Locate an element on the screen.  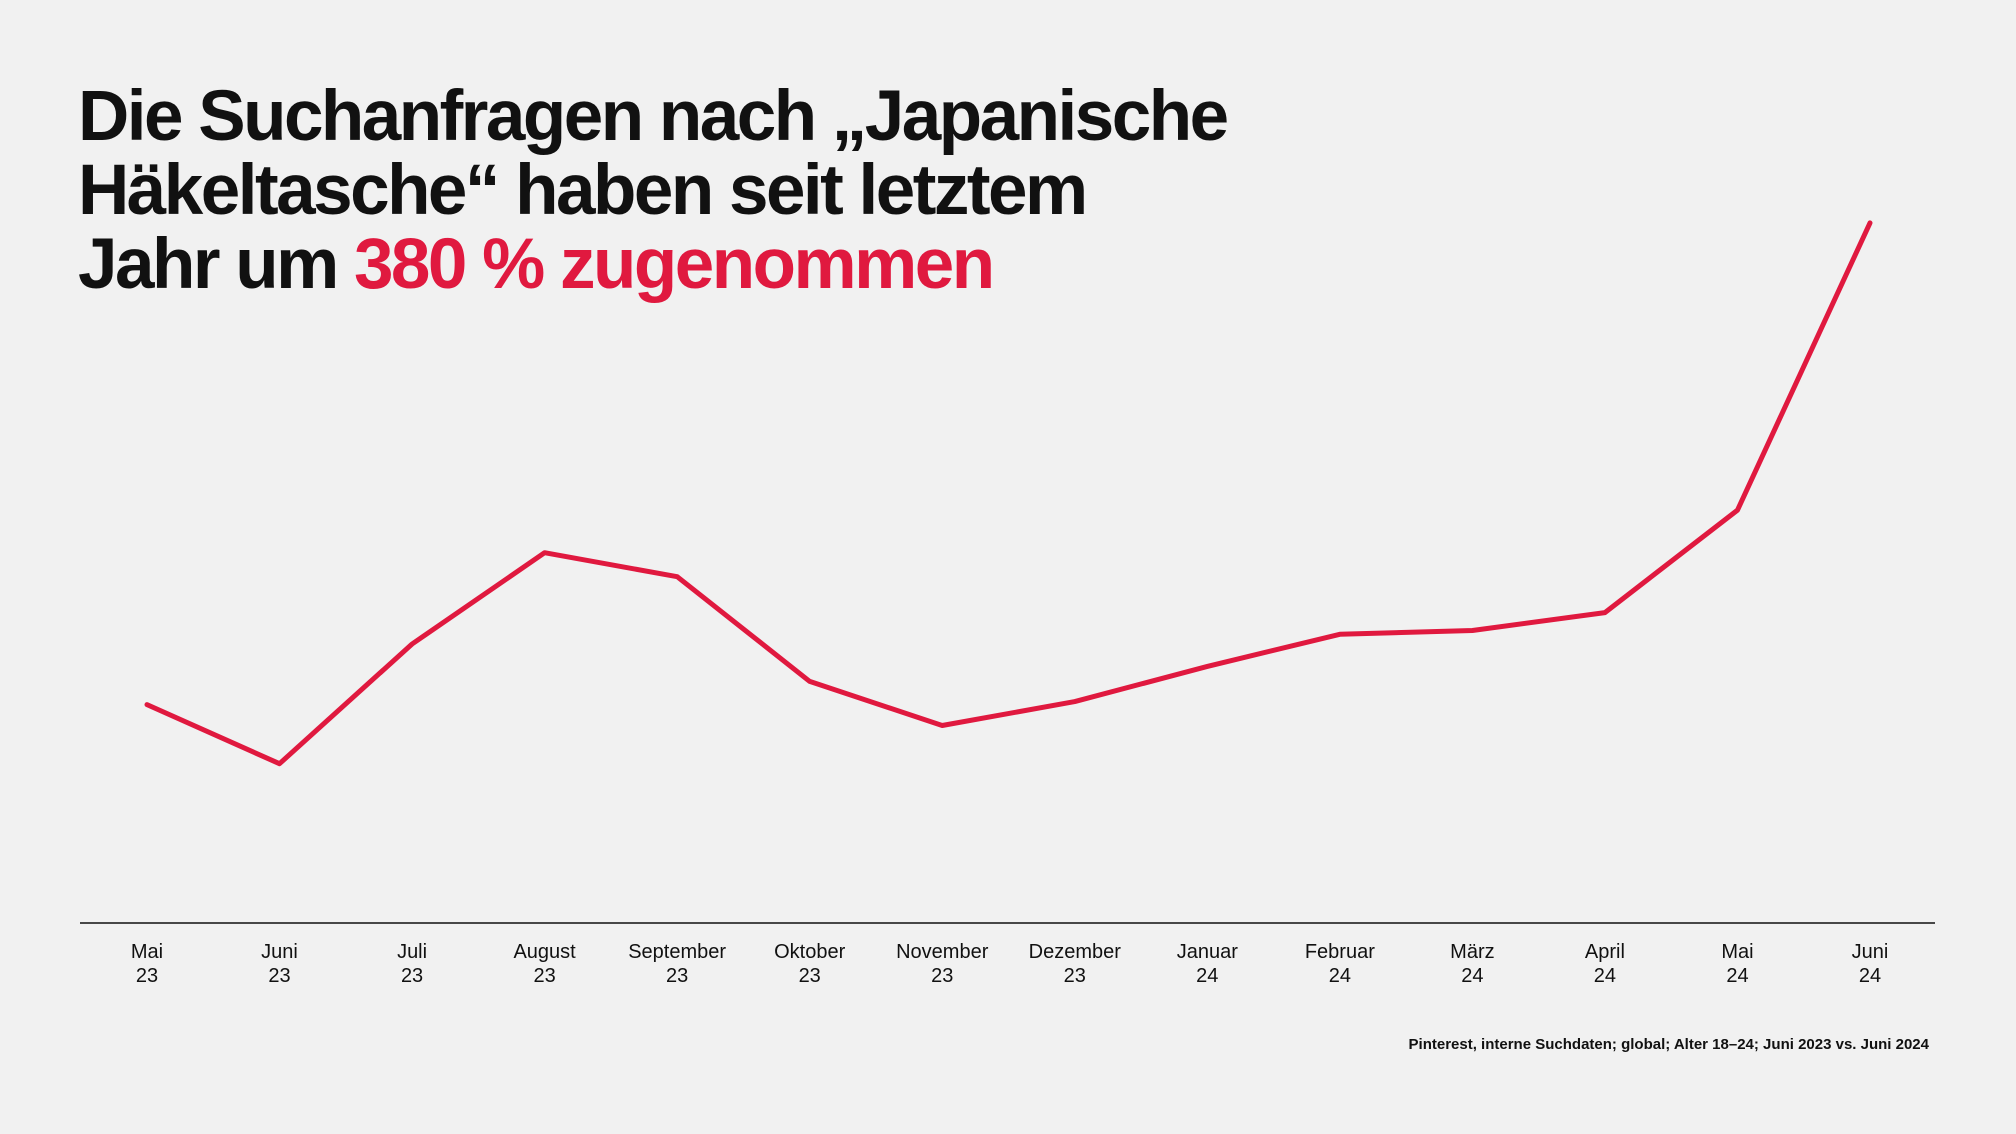
x-tick-month: März is located at coordinates (1472, 952).